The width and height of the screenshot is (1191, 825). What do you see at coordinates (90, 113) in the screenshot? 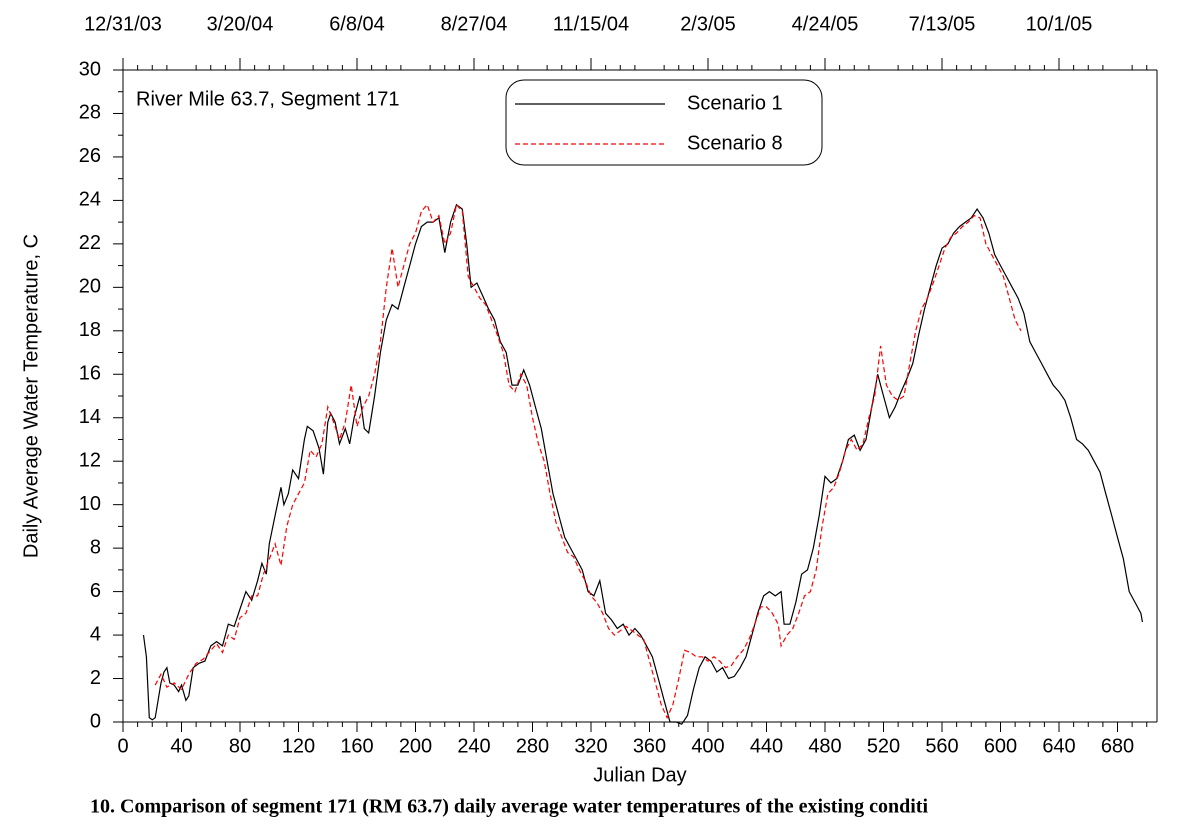
I see `y-tick-label: 28` at bounding box center [90, 113].